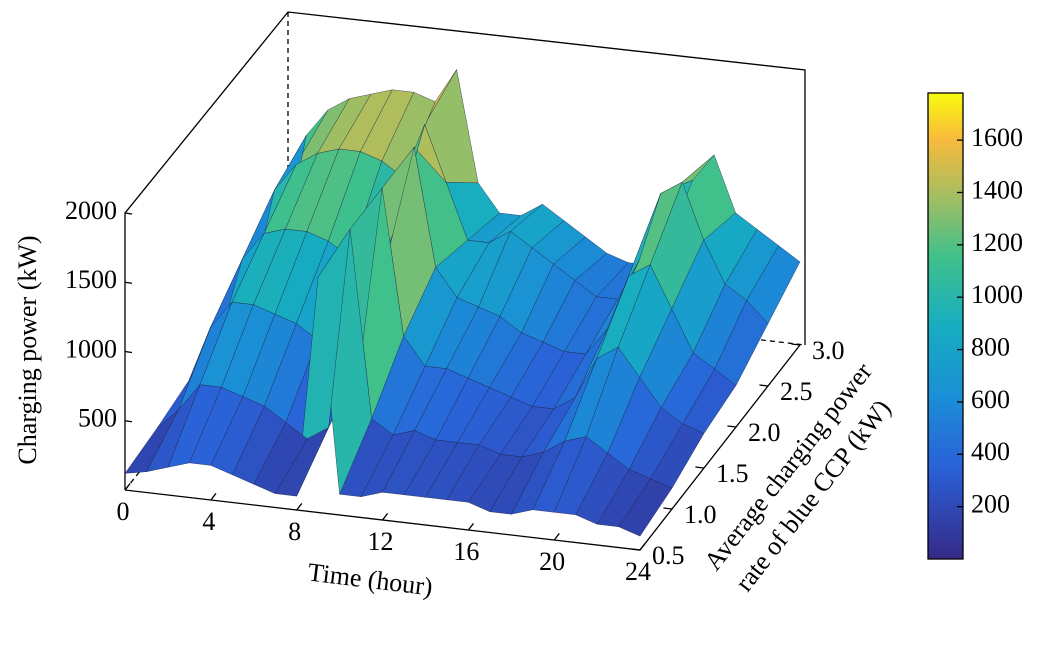  Describe the element at coordinates (990, 504) in the screenshot. I see `colorbar-tick-label: 200` at that location.